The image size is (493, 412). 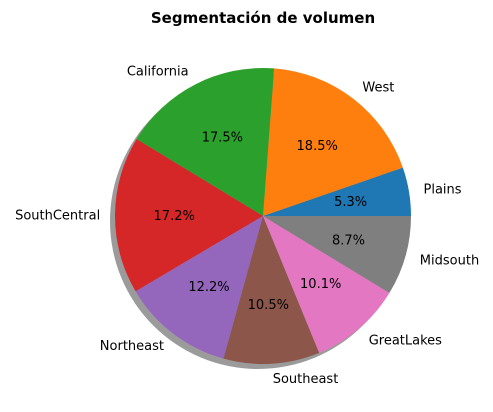 I want to click on pie-category-label-california: California, so click(x=158, y=72).